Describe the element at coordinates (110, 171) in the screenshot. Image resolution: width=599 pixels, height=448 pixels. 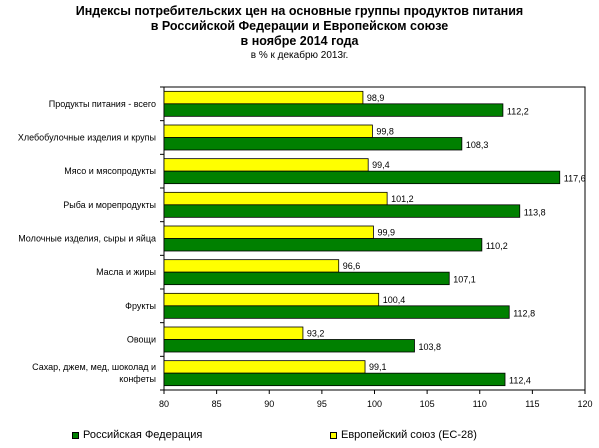
I see `category-label: Мясо и мясопродукты` at that location.